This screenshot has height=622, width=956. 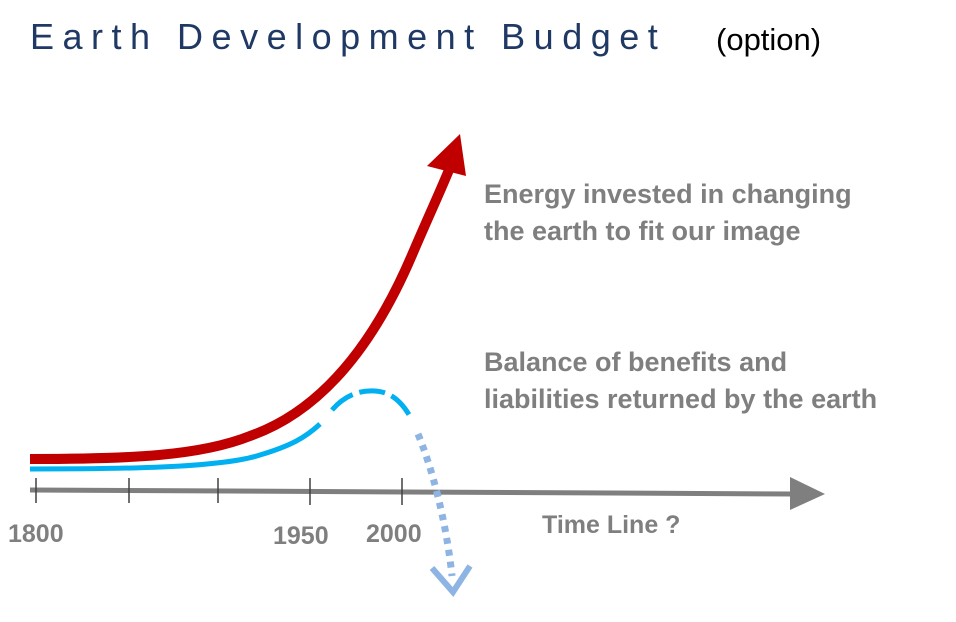 I want to click on tick-label-1800: 1800, so click(x=36, y=534).